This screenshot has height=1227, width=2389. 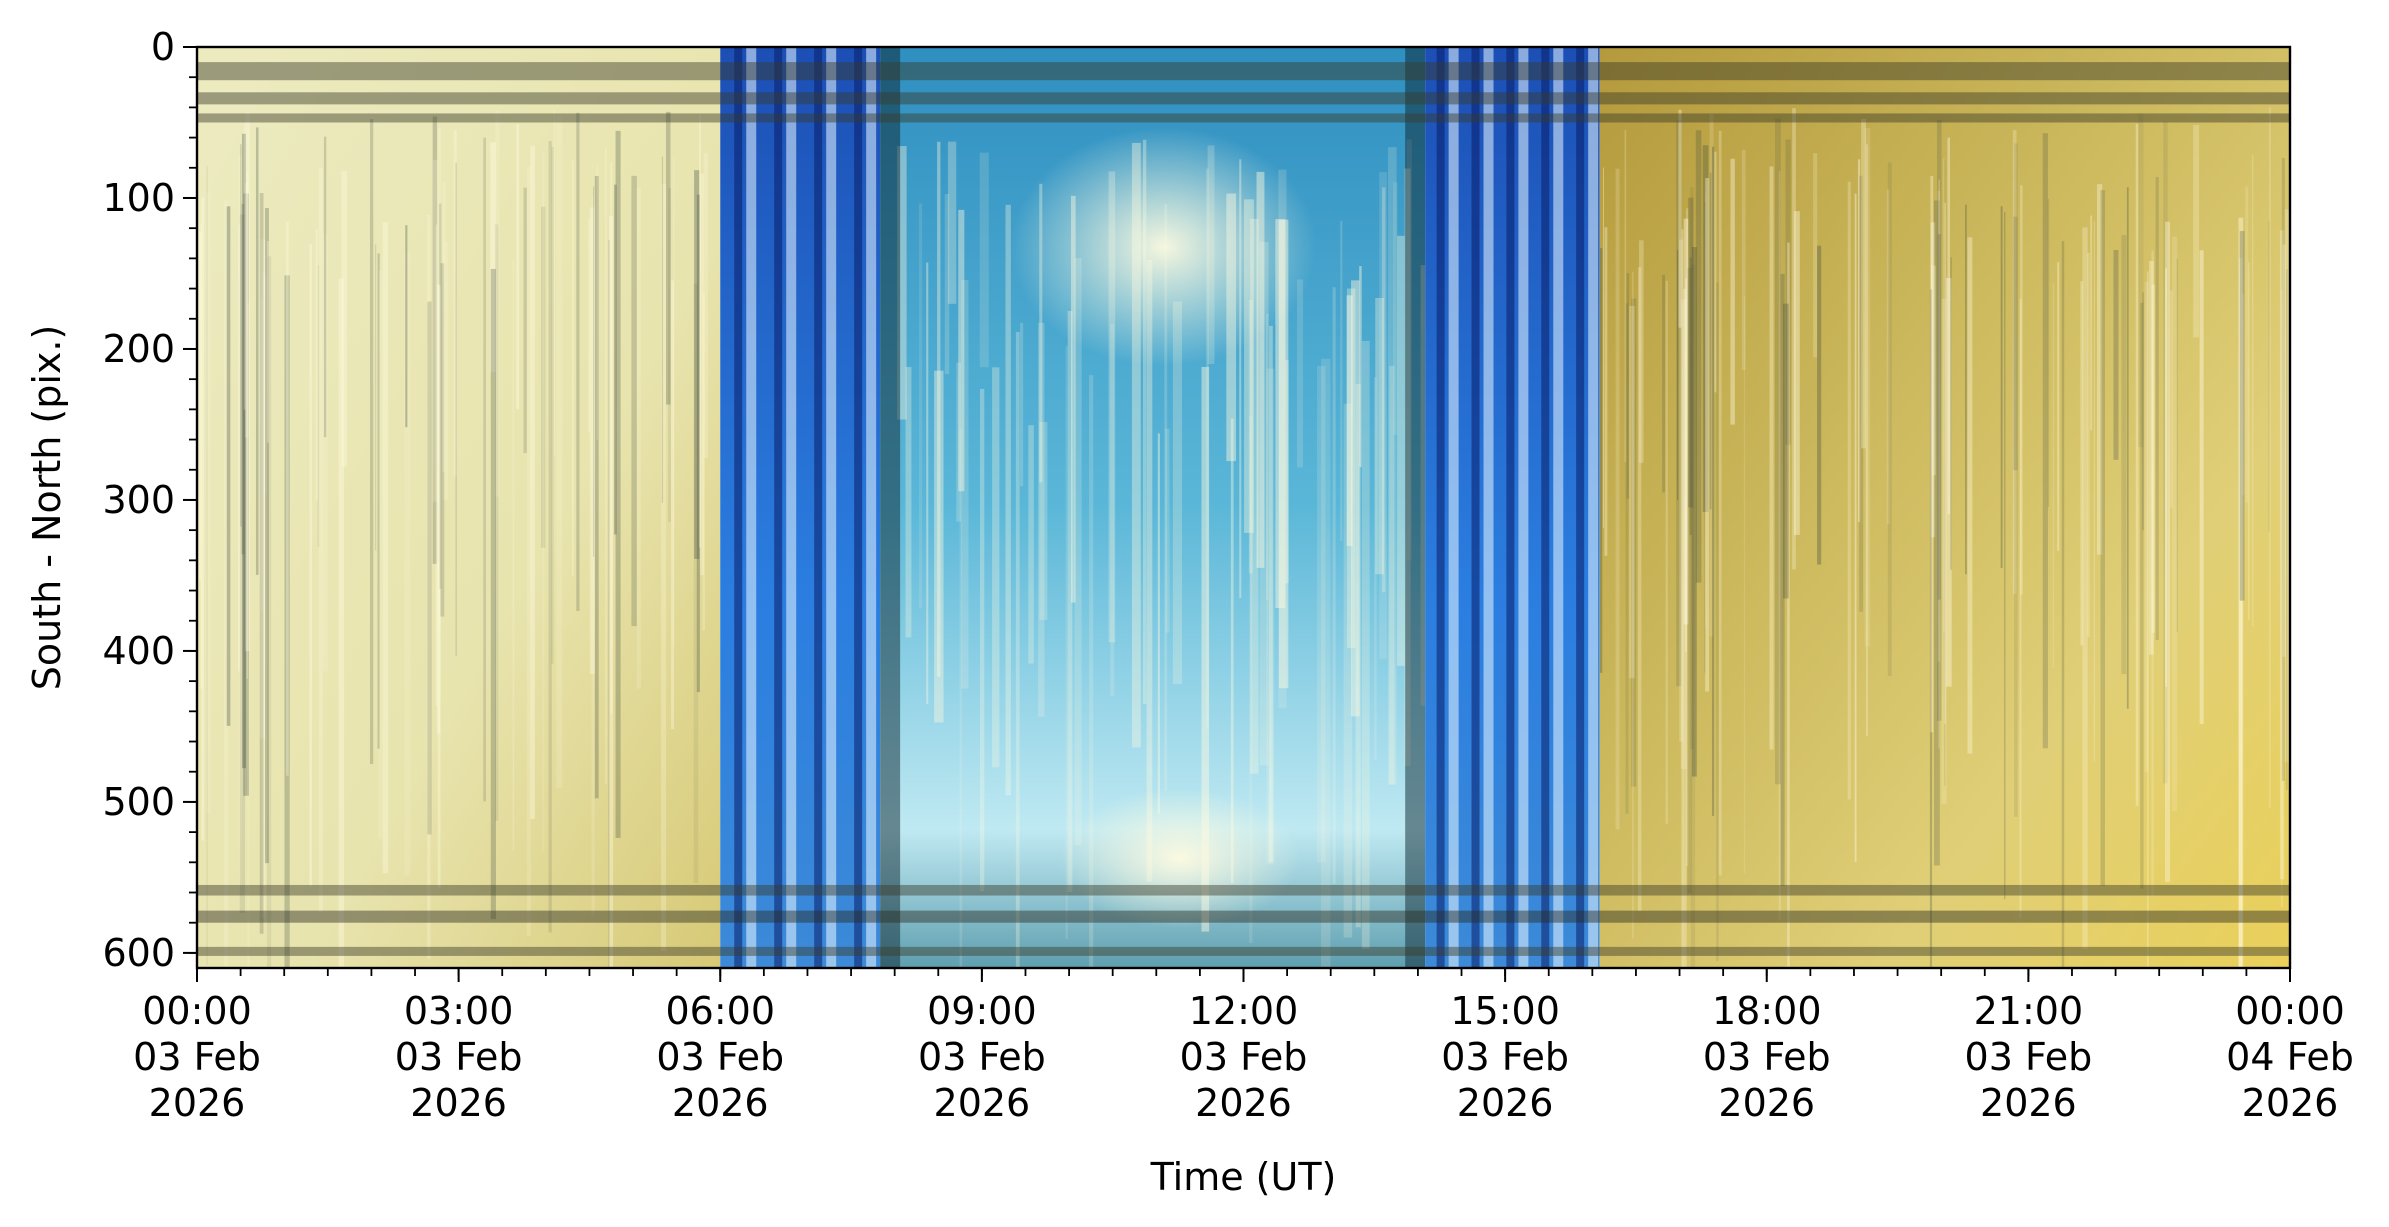 I want to click on x-tick-label: 18:00, so click(x=1767, y=1011).